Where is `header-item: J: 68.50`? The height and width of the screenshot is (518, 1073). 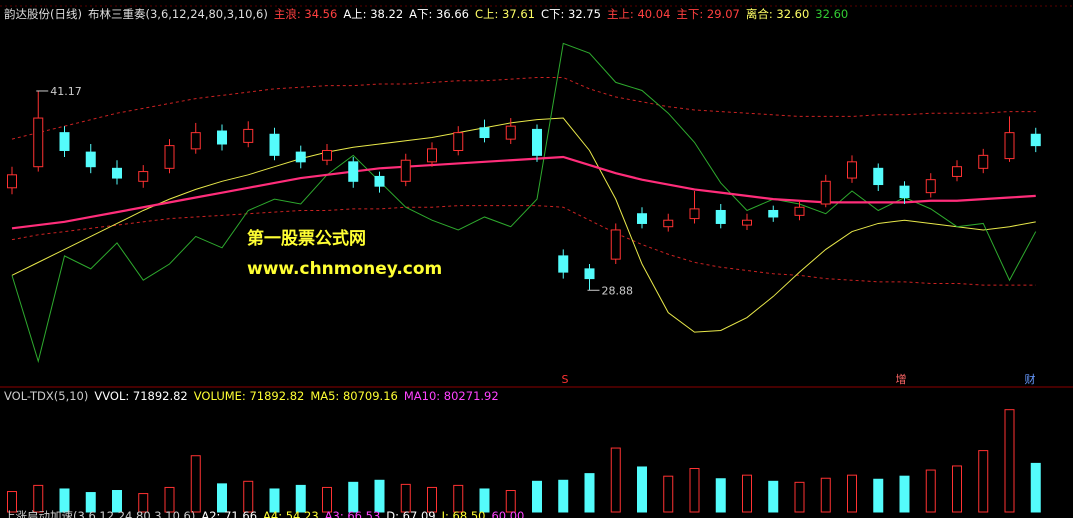 header-item: J: 68.50 is located at coordinates (463, 513).